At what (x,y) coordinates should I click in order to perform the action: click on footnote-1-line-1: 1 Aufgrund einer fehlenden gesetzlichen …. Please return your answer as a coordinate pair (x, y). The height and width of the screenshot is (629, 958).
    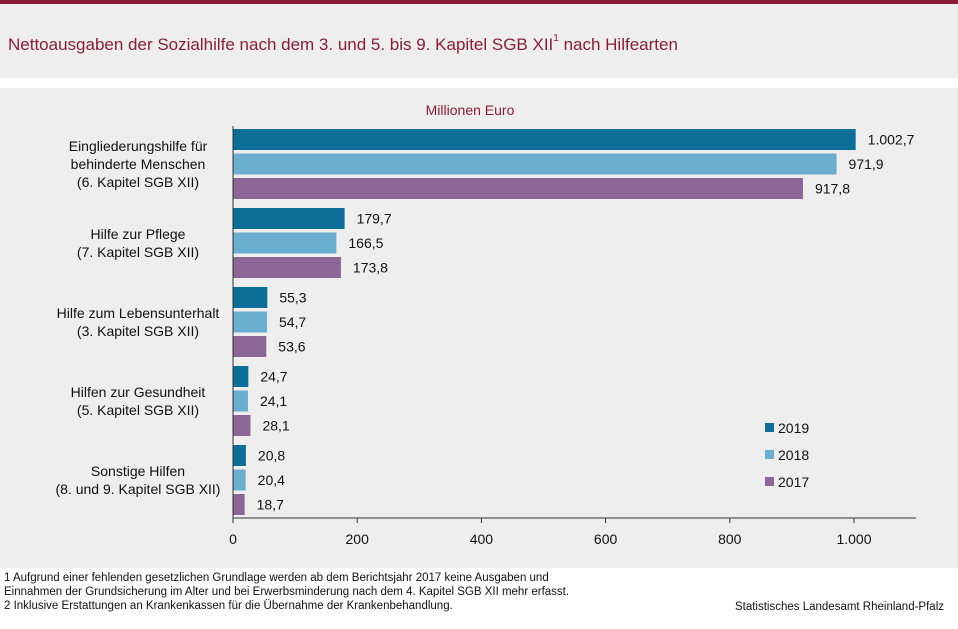
    Looking at the image, I should click on (276, 578).